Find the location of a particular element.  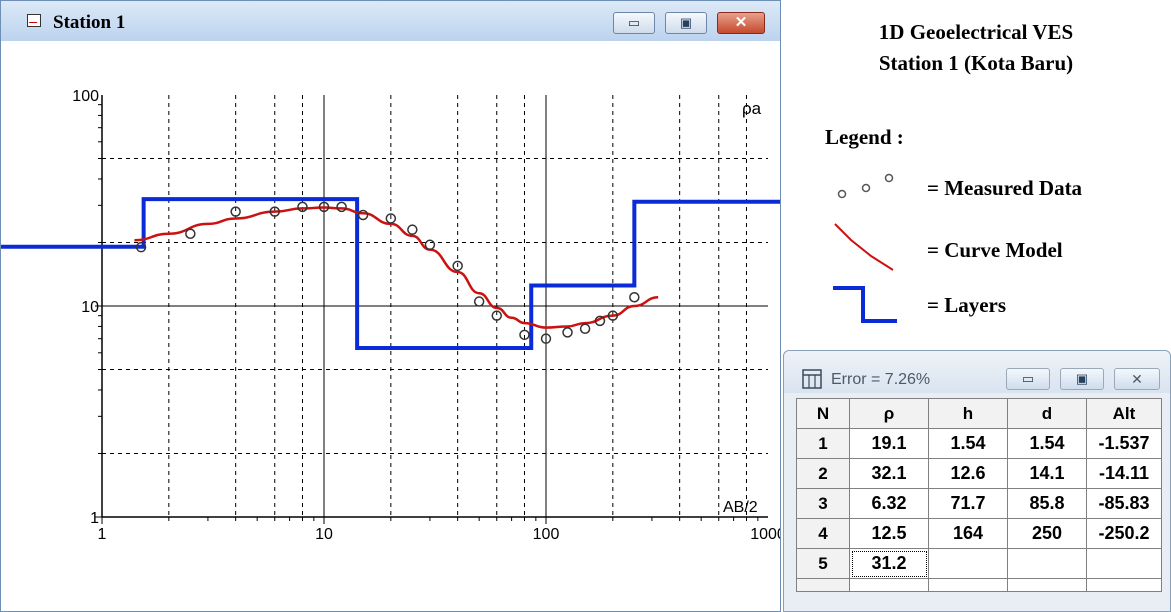

curve-model-series is located at coordinates (396, 267).